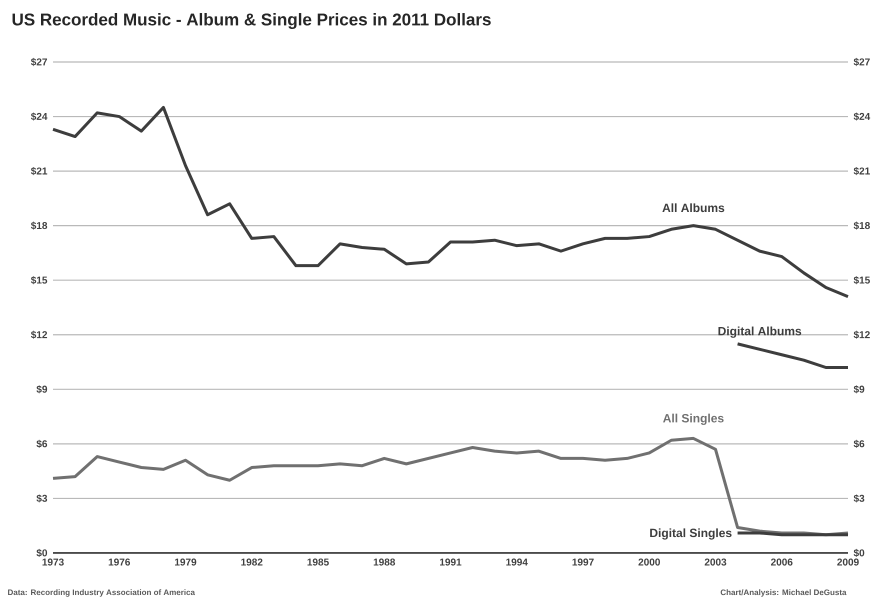 The height and width of the screenshot is (601, 891). Describe the element at coordinates (53, 562) in the screenshot. I see `x-tick-label: 1973` at that location.